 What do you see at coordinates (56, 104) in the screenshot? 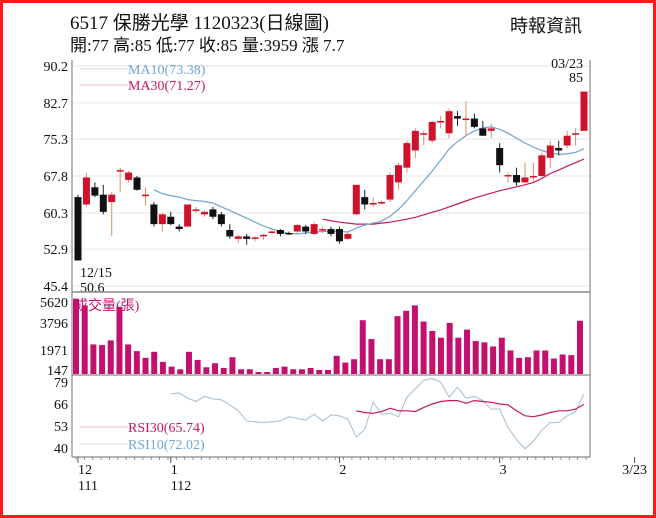
I see `price-tick-label: 82.7` at bounding box center [56, 104].